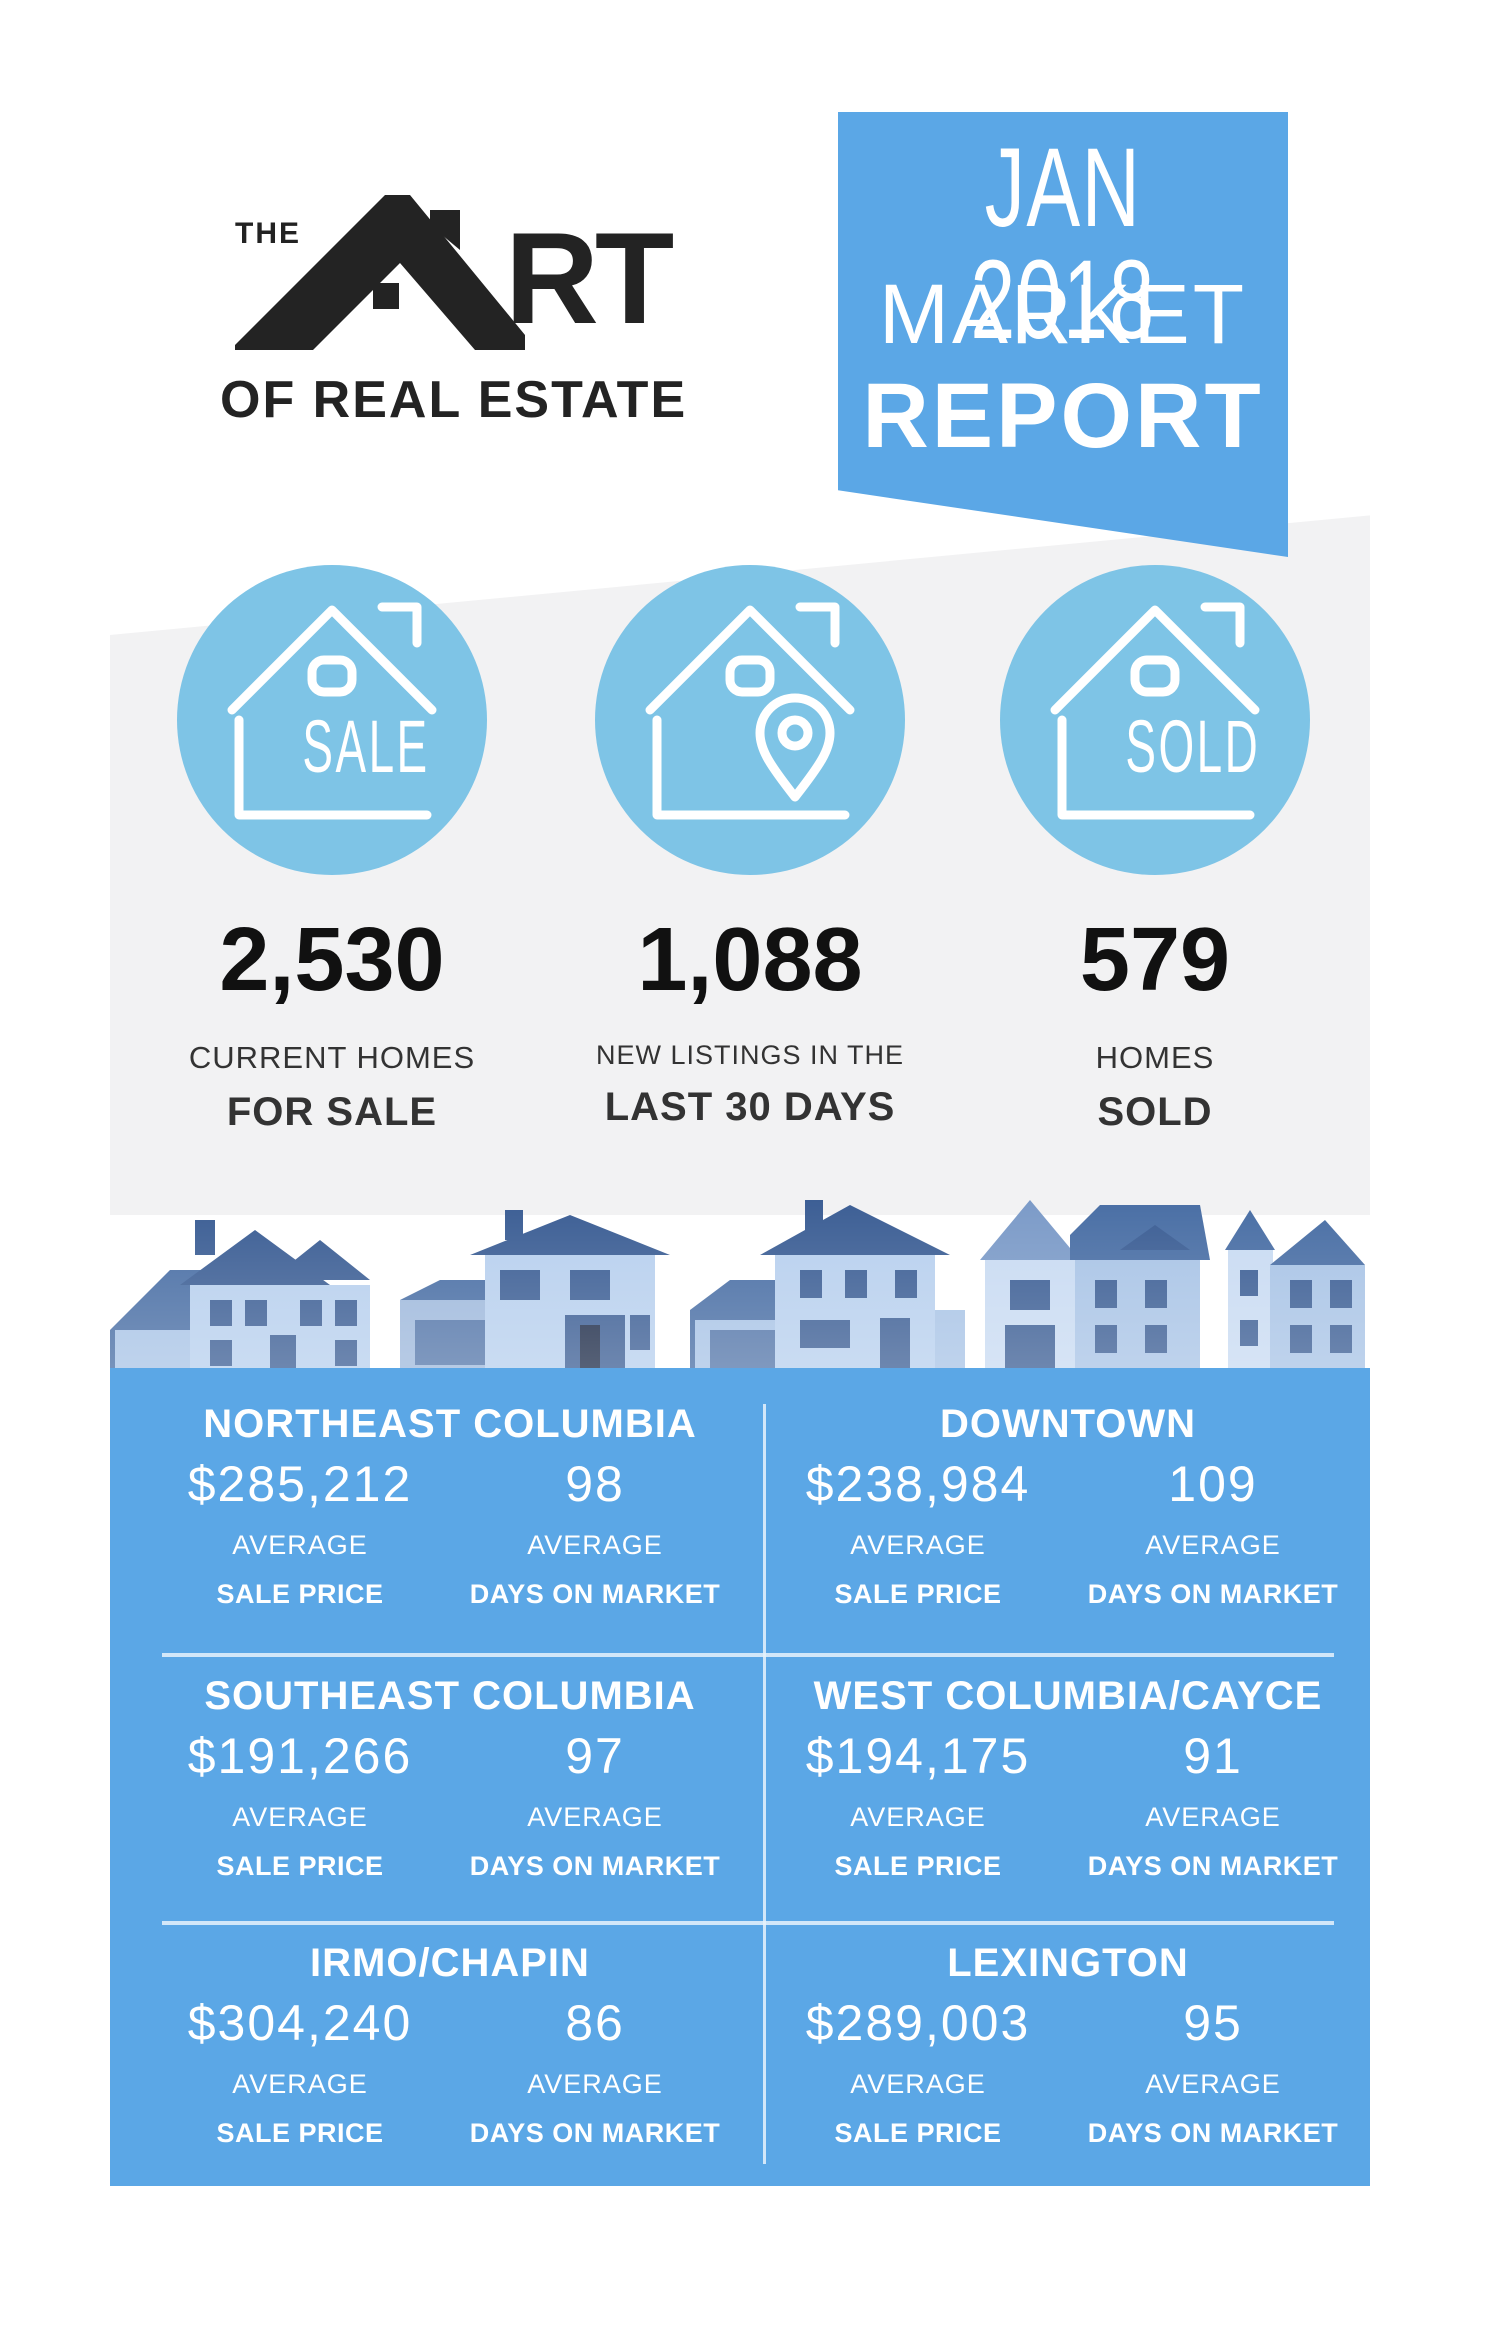 The image size is (1500, 2325). I want to click on stat-homes-sold: SOLD 579 HOMES SOLD, so click(1155, 850).